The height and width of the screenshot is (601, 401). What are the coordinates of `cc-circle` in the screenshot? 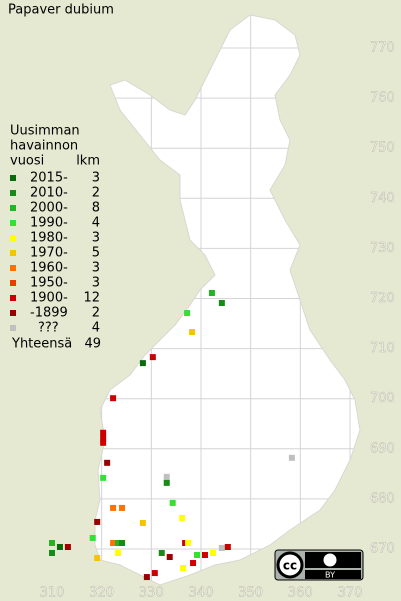 It's located at (290, 565).